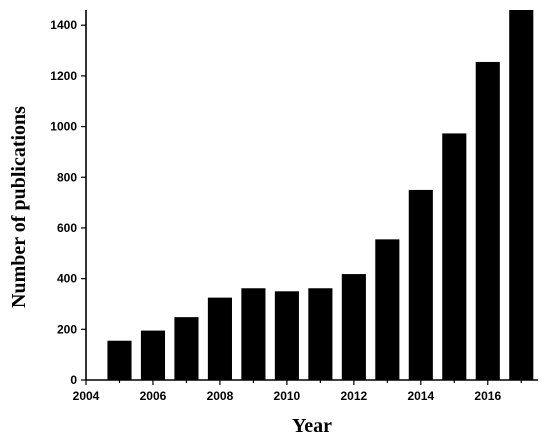  Describe the element at coordinates (63, 25) in the screenshot. I see `y-tick-label: 1400` at that location.